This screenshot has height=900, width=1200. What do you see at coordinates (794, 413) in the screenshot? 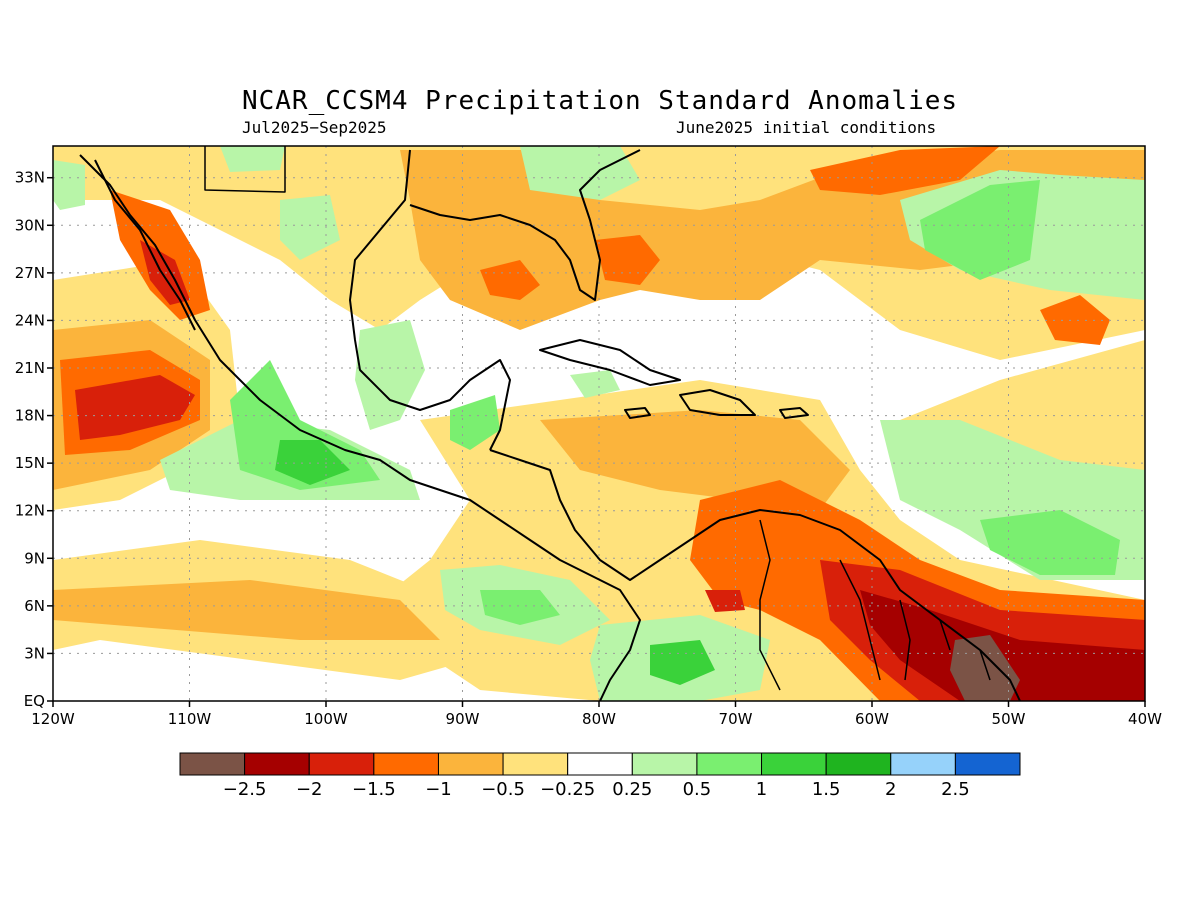
I see `coast-puerto-rico` at bounding box center [794, 413].